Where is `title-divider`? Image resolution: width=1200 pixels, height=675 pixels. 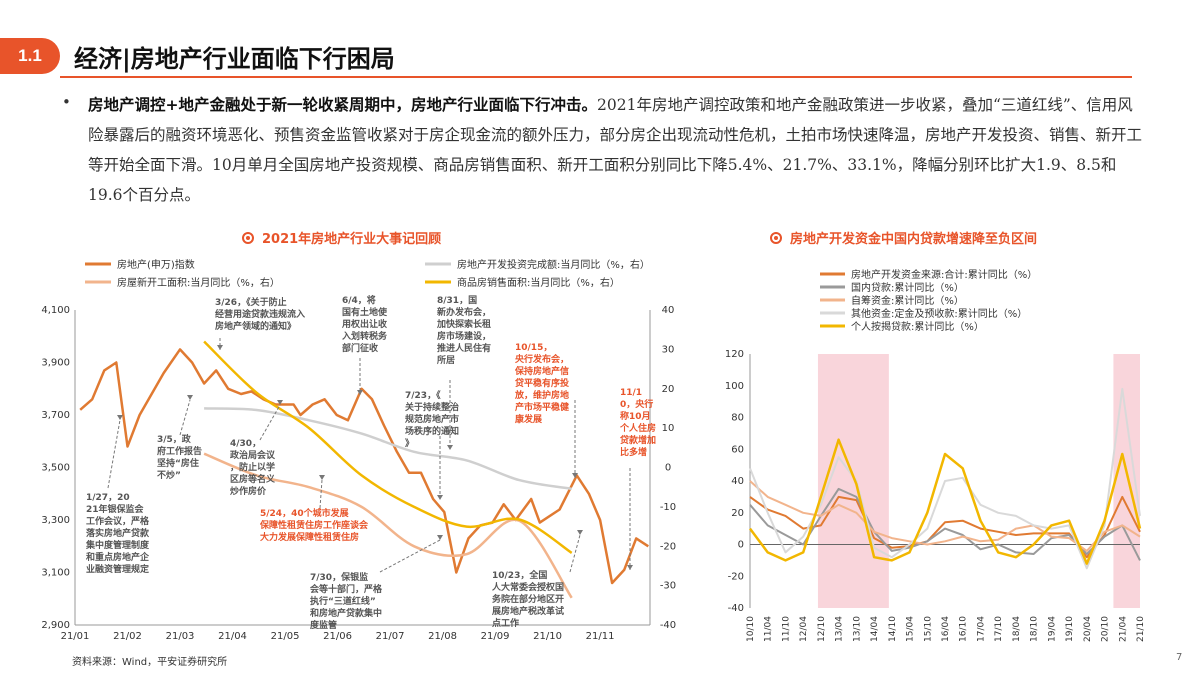
title-divider is located at coordinates (596, 77).